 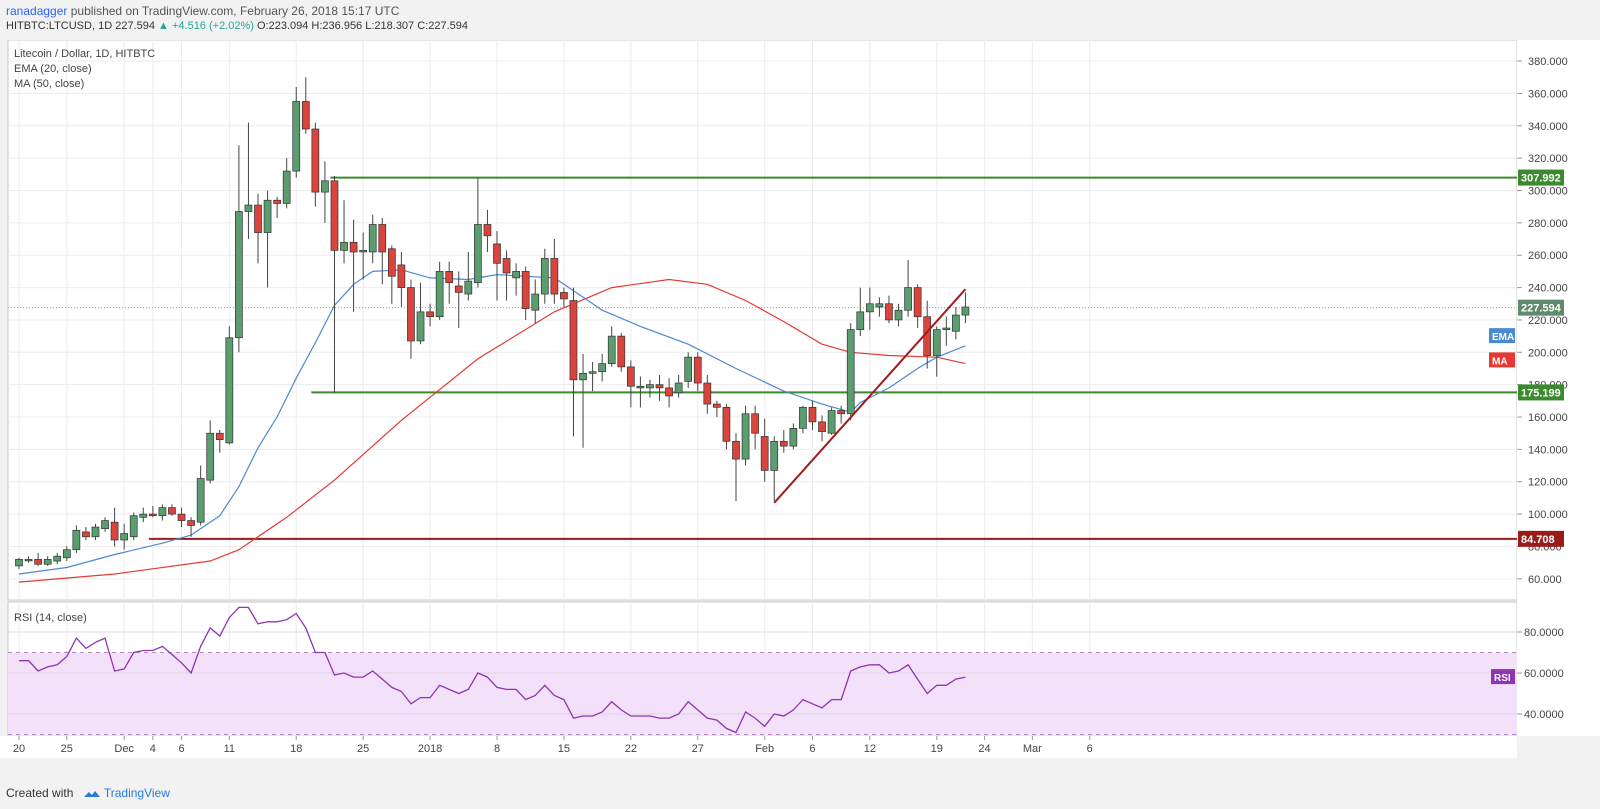 What do you see at coordinates (124, 749) in the screenshot?
I see `time-tick-label: Dec` at bounding box center [124, 749].